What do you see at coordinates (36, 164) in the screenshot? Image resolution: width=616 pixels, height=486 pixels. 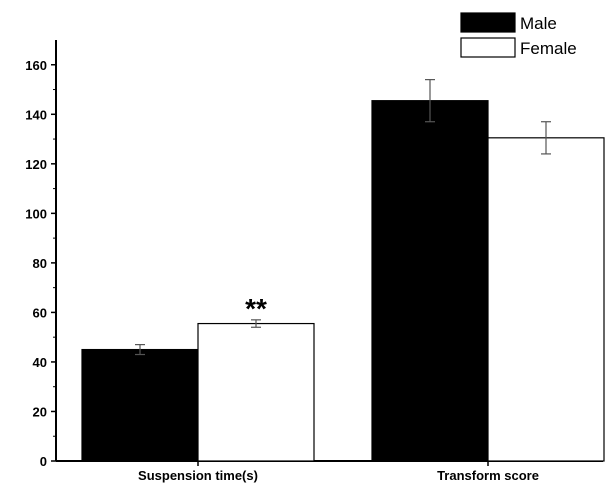 I see `y-tick-label: 120` at bounding box center [36, 164].